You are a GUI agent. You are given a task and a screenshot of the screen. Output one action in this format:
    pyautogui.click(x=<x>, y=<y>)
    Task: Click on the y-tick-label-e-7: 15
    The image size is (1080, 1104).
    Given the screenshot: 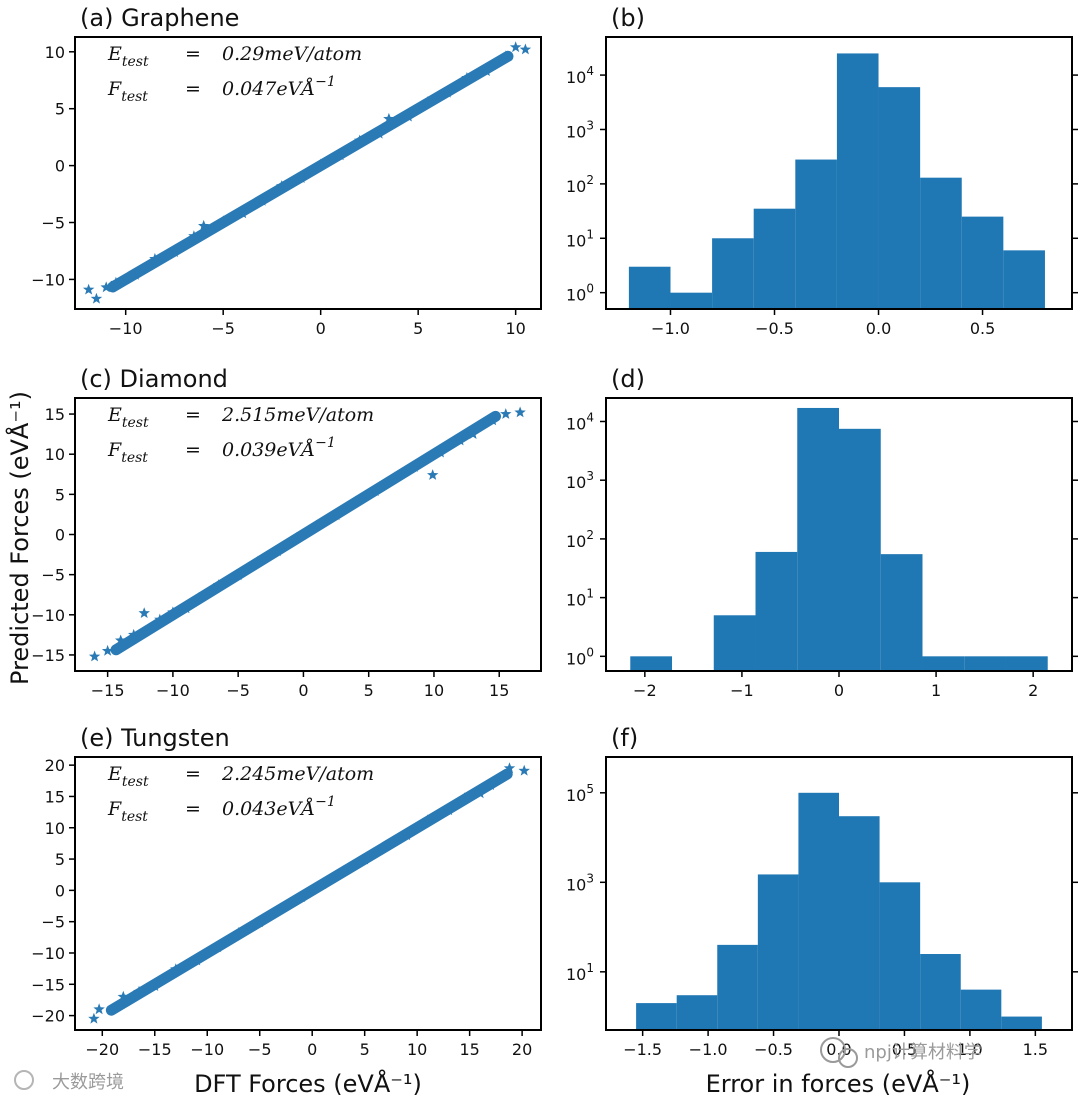 What is the action you would take?
    pyautogui.click(x=55, y=796)
    